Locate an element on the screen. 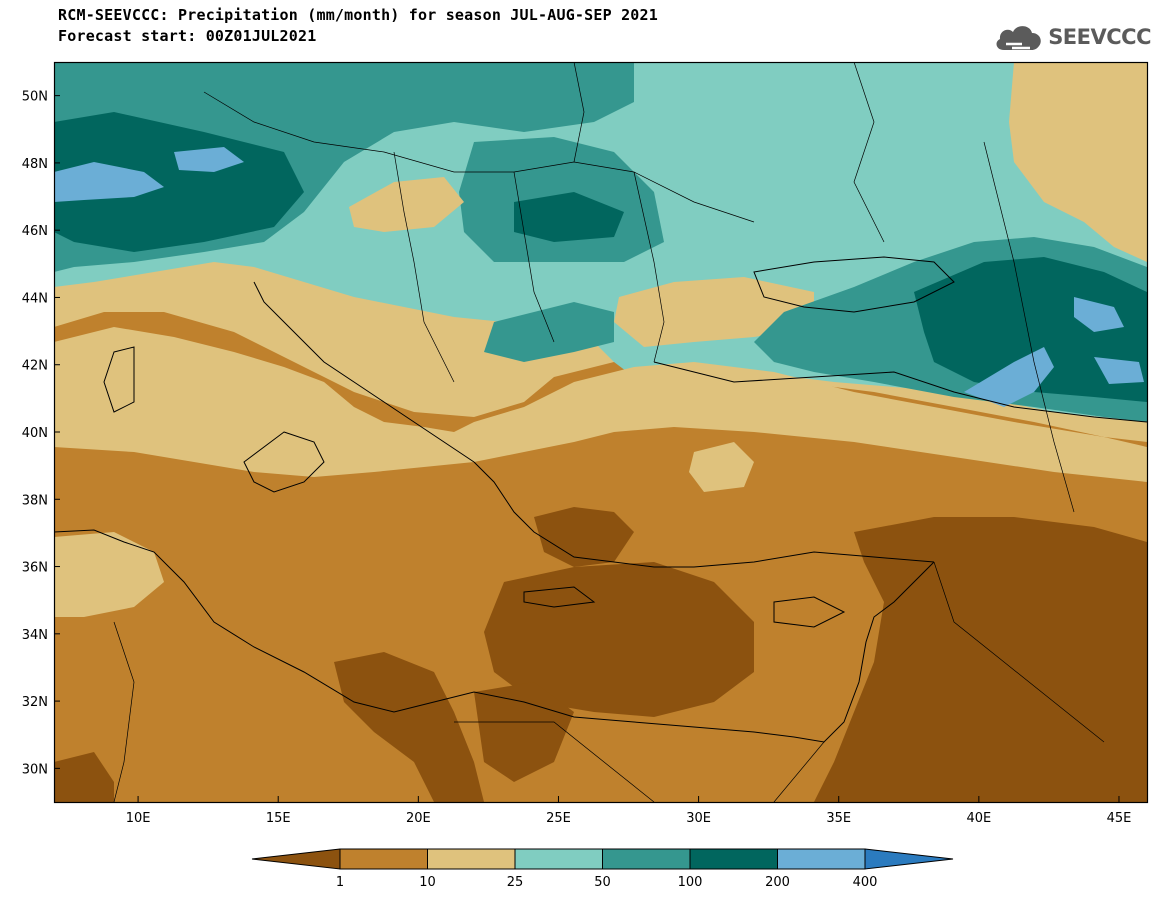 The image size is (1165, 907). colorbar: 1 10 25 50 100 200 400 is located at coordinates (602, 869).